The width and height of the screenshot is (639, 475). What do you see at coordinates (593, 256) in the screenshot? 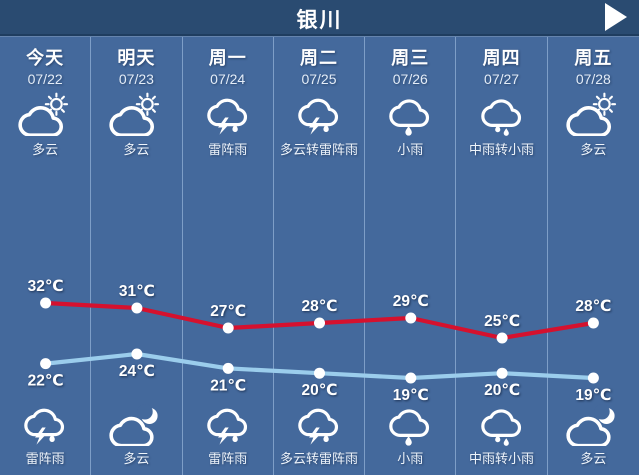
I see `day-column-6: 周五 07/28 多云 多云` at bounding box center [593, 256].